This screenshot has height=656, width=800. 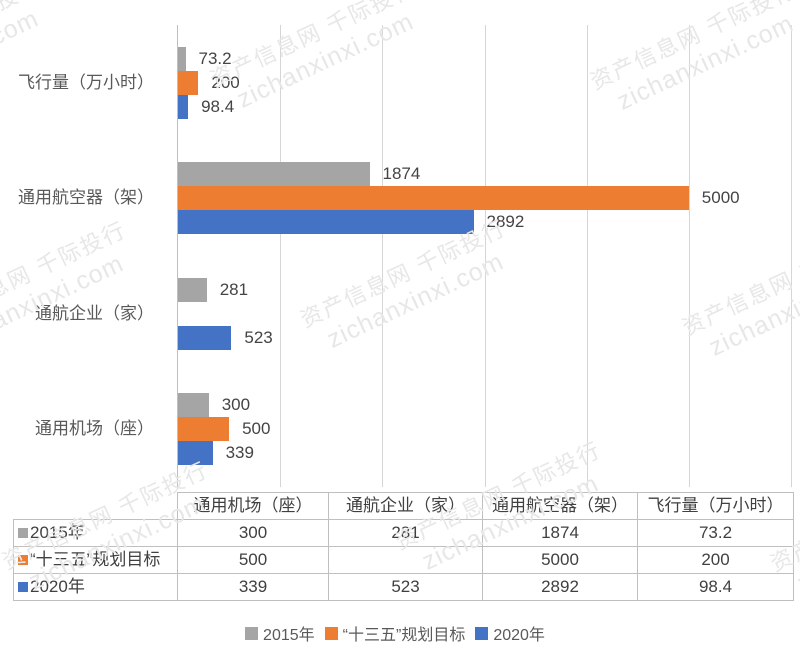 What do you see at coordinates (236, 405) in the screenshot?
I see `data-label: 300` at bounding box center [236, 405].